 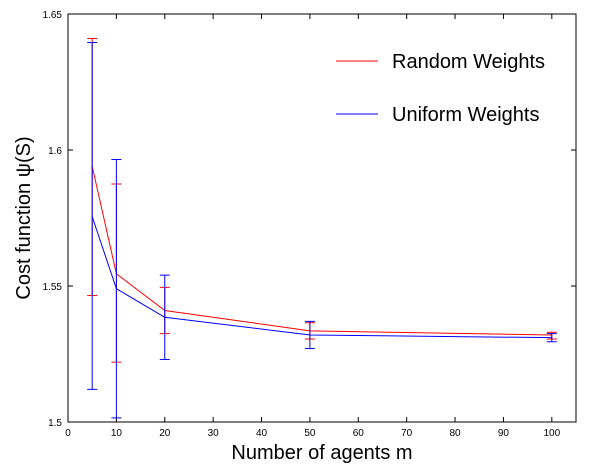 I want to click on x-tick-label: 40, so click(x=262, y=433).